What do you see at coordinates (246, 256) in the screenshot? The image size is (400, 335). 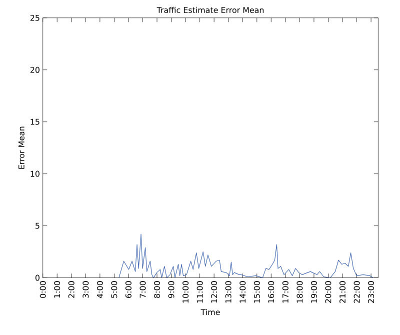 I see `line-series` at bounding box center [246, 256].